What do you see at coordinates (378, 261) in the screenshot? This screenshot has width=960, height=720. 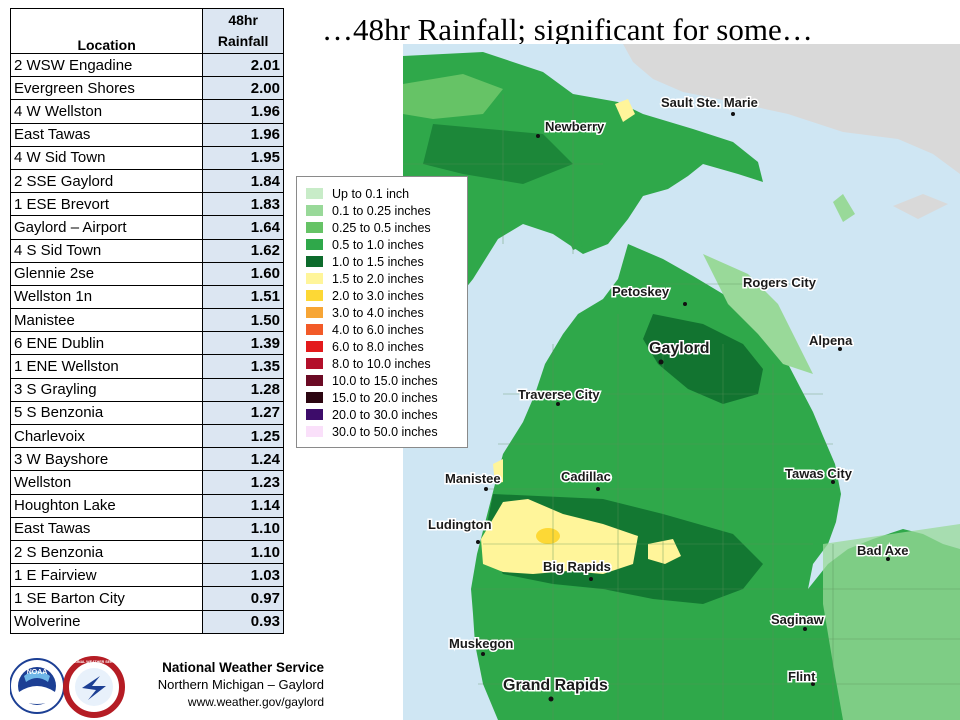 I see `legend-label: 1.0 to 1.5 inches` at bounding box center [378, 261].